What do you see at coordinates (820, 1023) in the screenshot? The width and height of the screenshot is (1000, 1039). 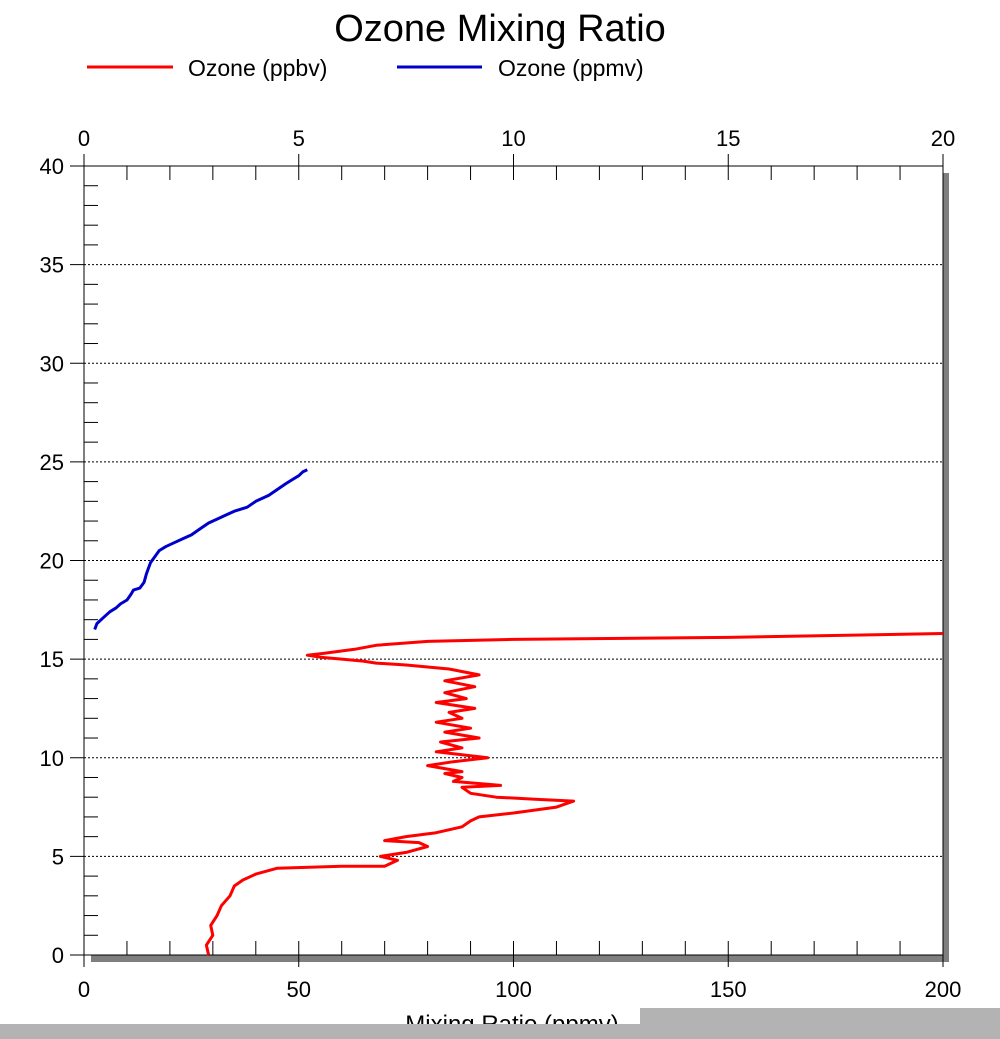 I see `window-scrollbar-right` at bounding box center [820, 1023].